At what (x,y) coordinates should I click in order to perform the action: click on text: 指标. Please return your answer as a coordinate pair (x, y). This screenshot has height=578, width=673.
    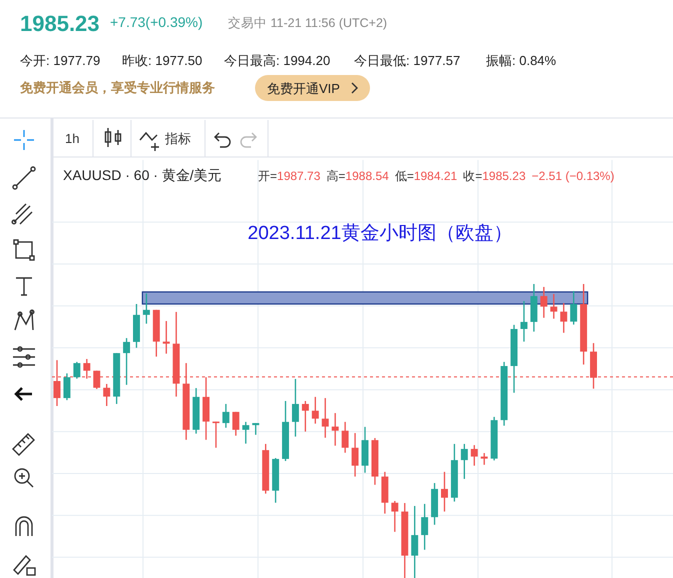
    Looking at the image, I should click on (177, 138).